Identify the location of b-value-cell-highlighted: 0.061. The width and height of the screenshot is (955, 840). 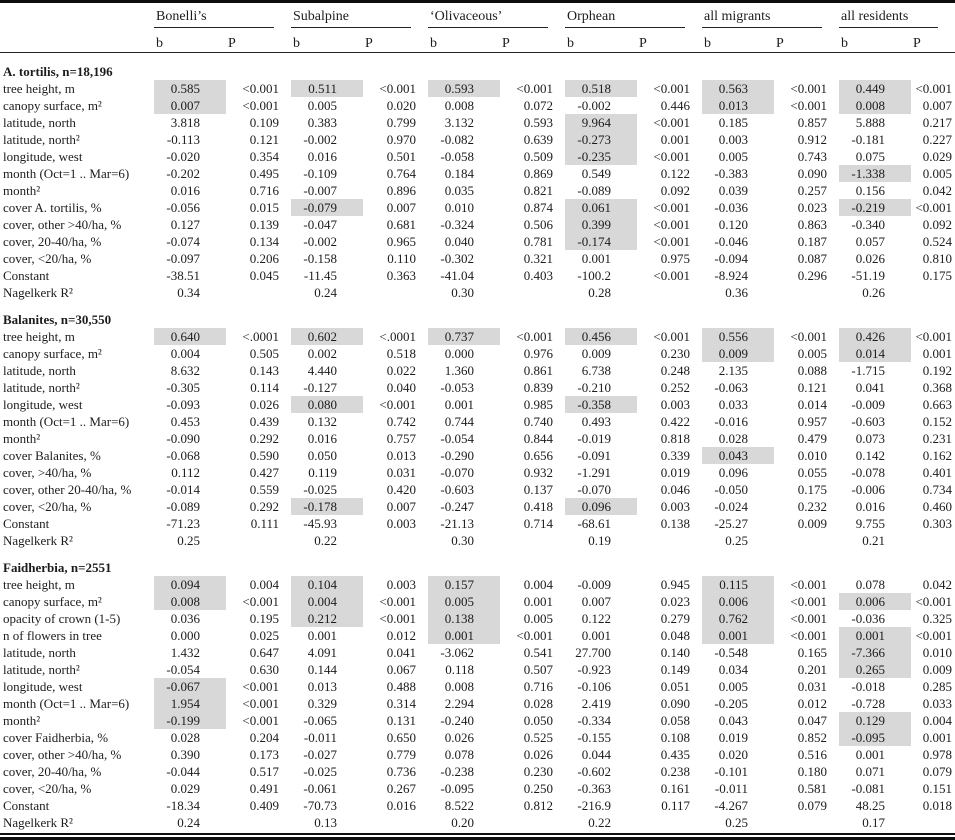
(601, 207).